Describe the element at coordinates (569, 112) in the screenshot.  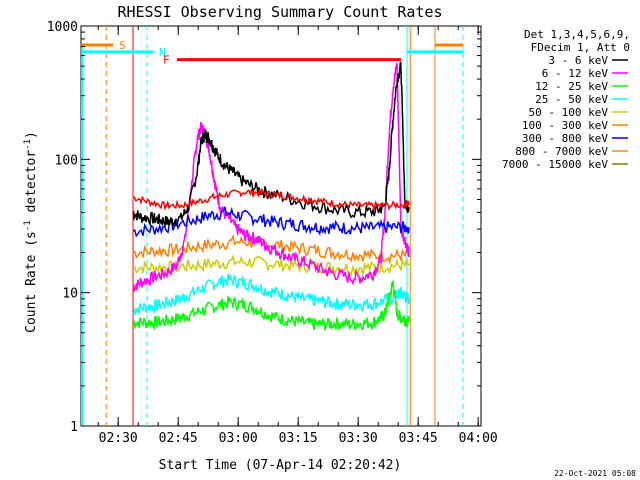
I see `legend-label: 50 - 100 keV` at that location.